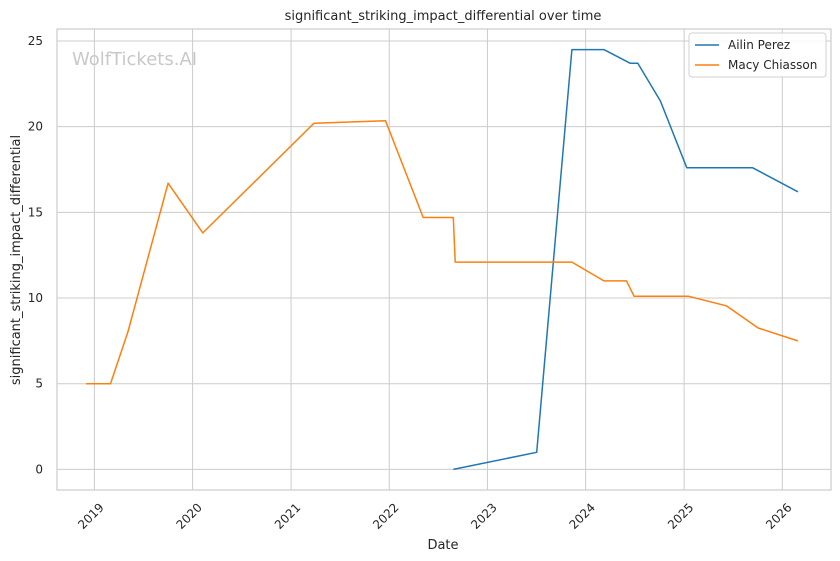 This screenshot has width=840, height=561. What do you see at coordinates (35, 298) in the screenshot?
I see `y-tick-label: 10` at bounding box center [35, 298].